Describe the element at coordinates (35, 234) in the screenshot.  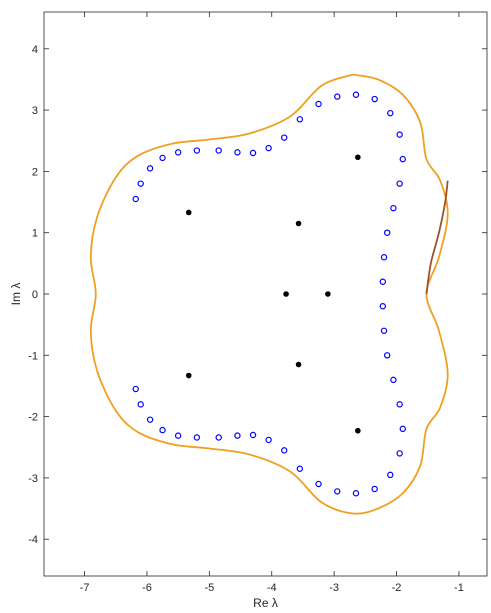
I see `y-tick-label: 1` at that location.